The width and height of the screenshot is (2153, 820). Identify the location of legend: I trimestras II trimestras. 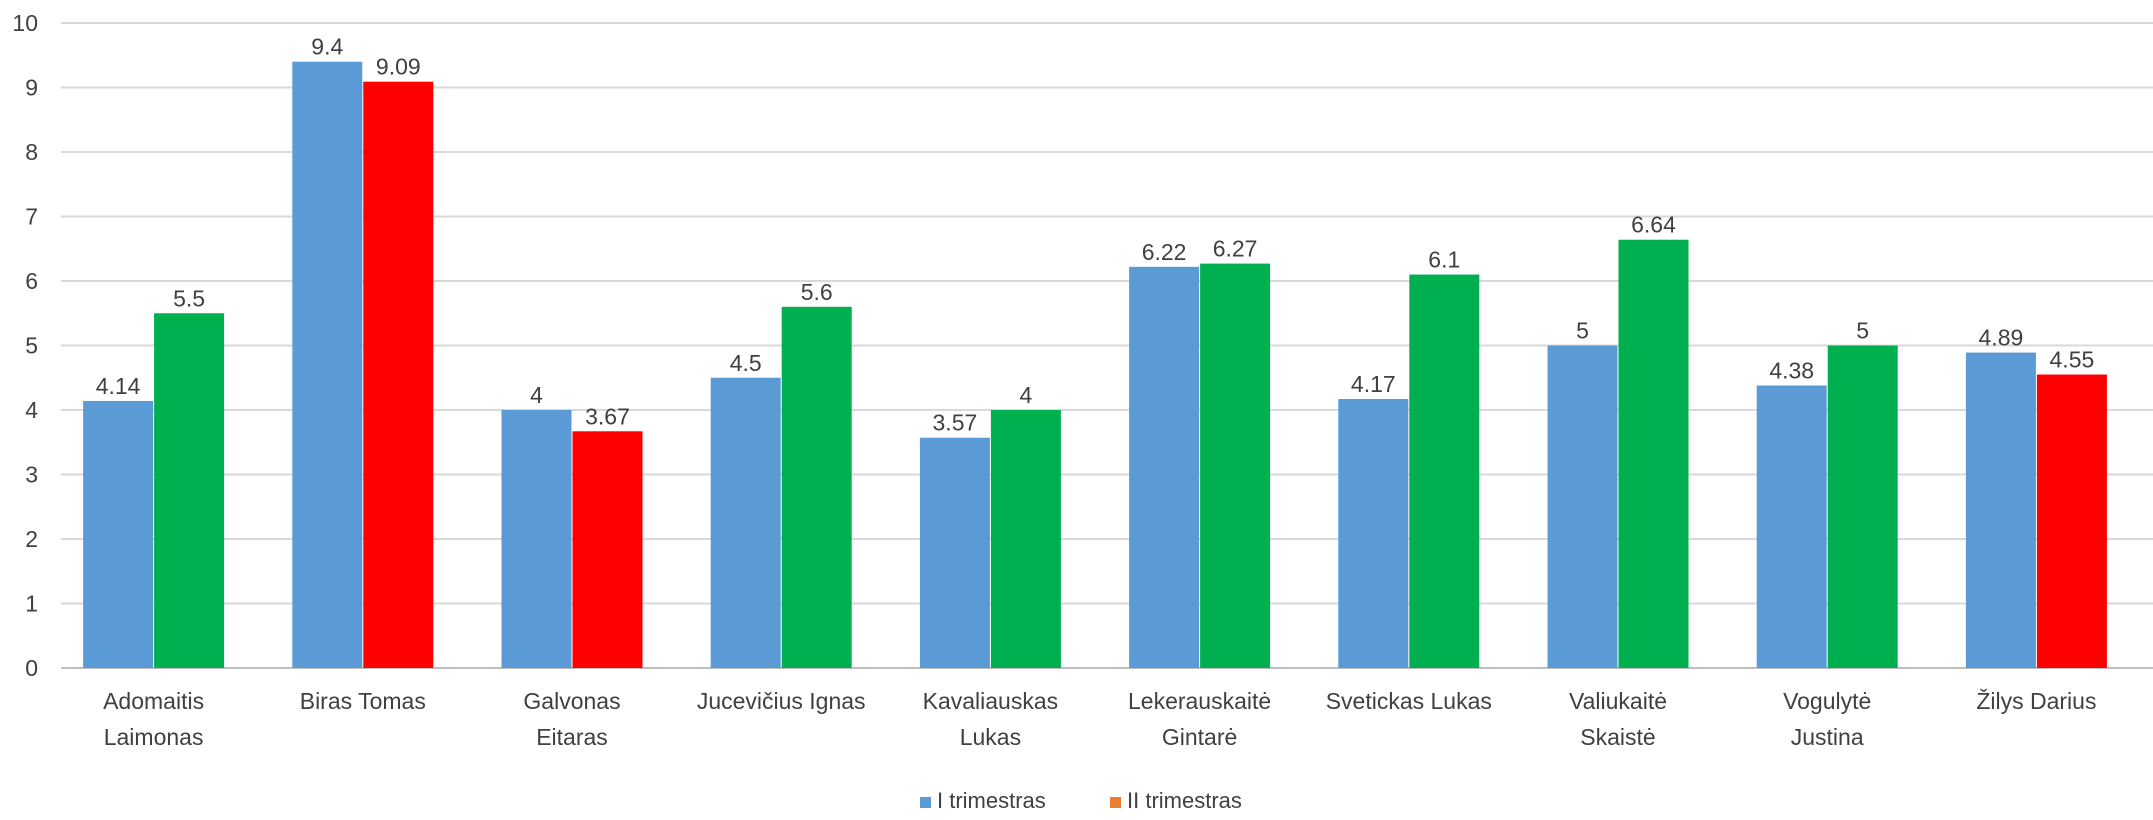
(1081, 800).